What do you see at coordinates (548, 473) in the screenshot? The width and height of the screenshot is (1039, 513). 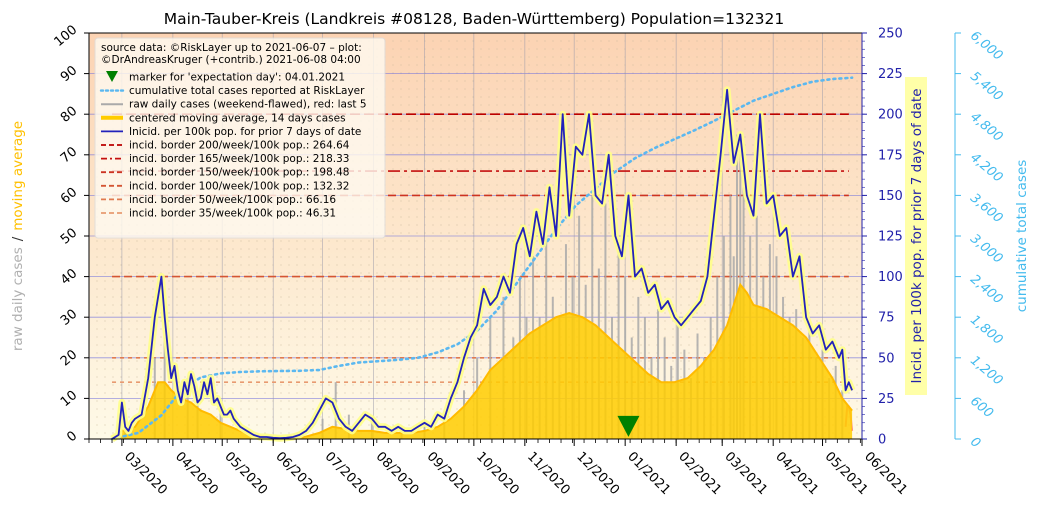 I see `x-tick-label: 11/2020` at bounding box center [548, 473].